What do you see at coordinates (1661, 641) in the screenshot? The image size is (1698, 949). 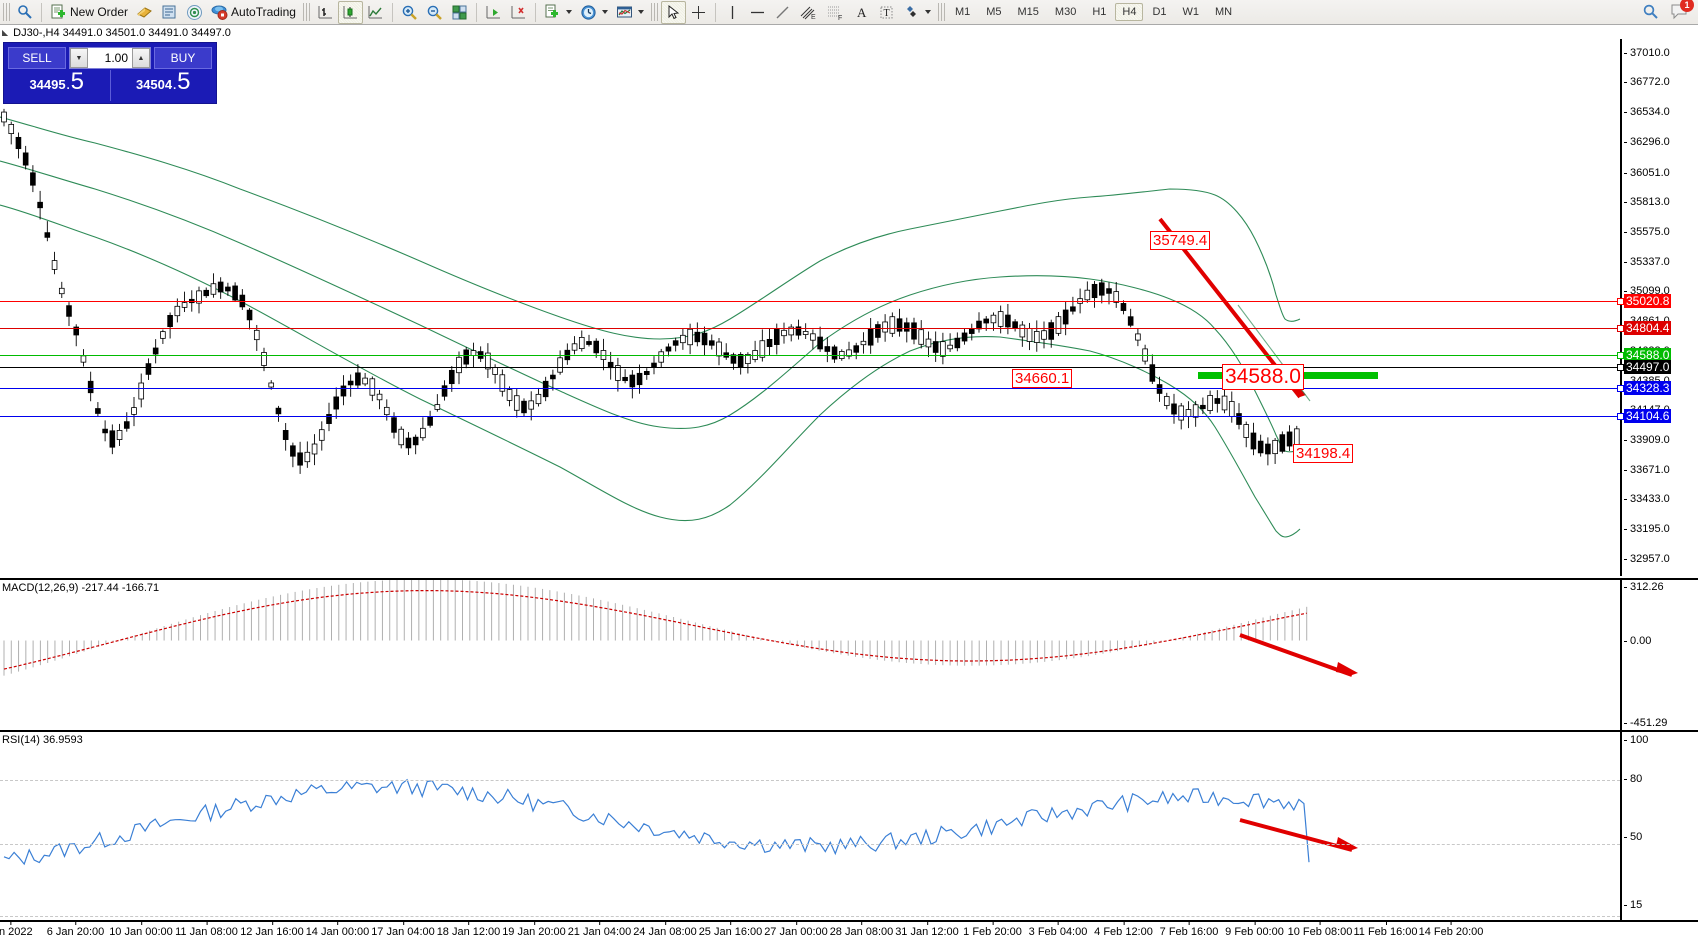 I see `macd-tick-0.00: 0.00` at bounding box center [1661, 641].